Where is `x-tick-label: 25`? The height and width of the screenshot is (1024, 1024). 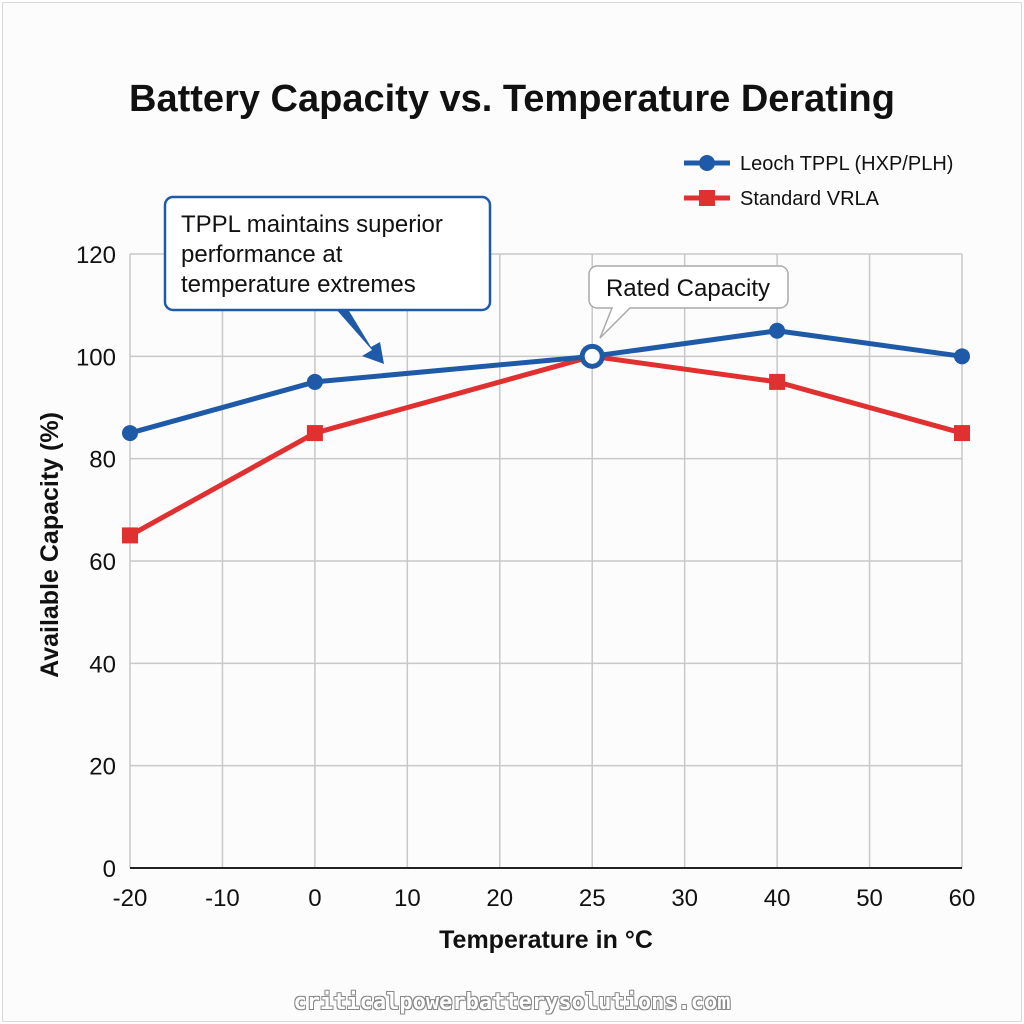 x-tick-label: 25 is located at coordinates (592, 898).